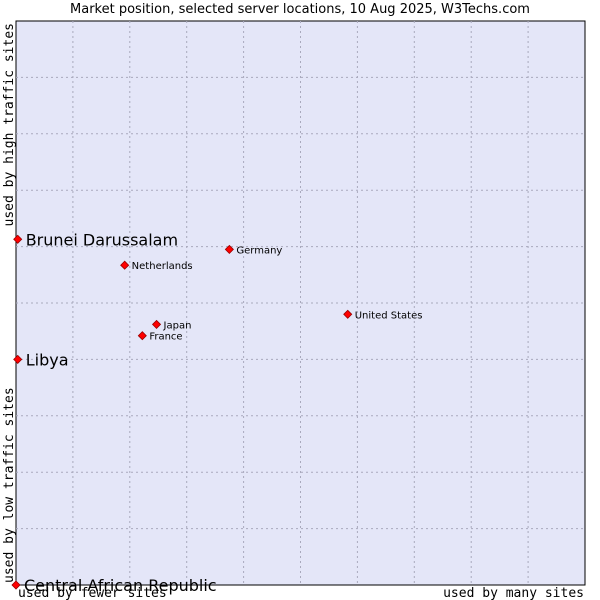 This screenshot has width=600, height=600. Describe the element at coordinates (92, 593) in the screenshot. I see `x-axis-label-low: used by fewer sites` at that location.